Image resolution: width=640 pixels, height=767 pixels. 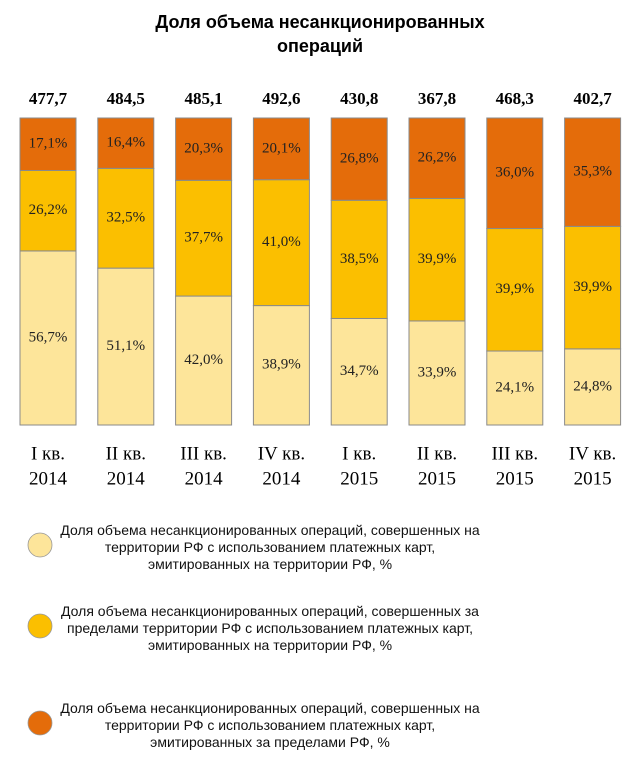 I want to click on total-label: 477,7, so click(x=48, y=98).